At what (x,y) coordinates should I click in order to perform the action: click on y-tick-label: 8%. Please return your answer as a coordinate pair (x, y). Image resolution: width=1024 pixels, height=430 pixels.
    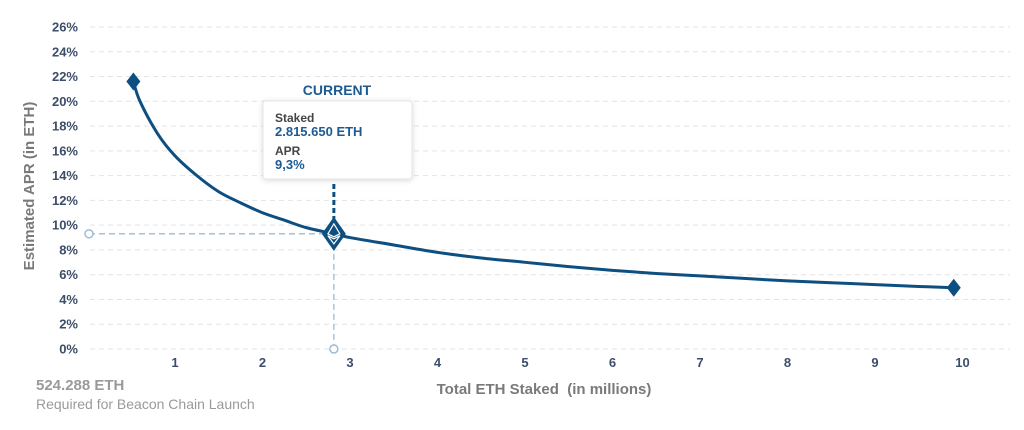
    Looking at the image, I should click on (68, 249).